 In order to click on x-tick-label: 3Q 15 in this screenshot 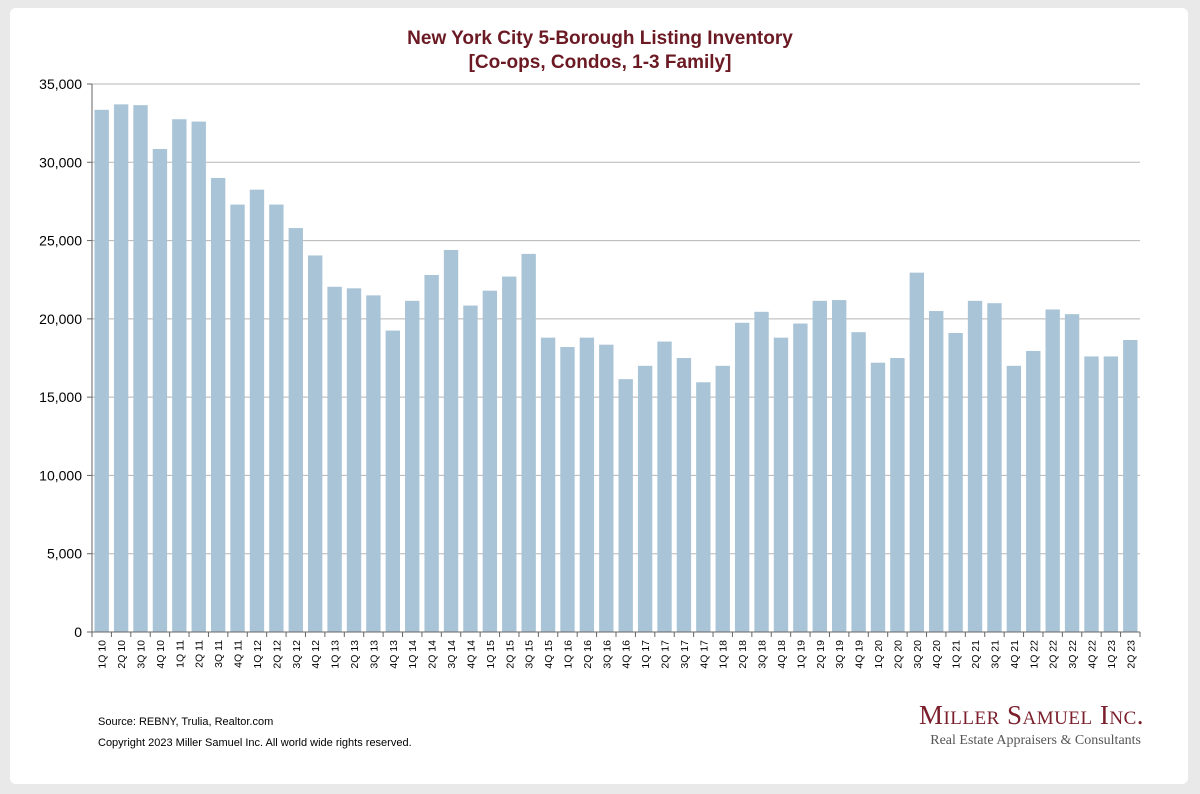, I will do `click(530, 654)`.